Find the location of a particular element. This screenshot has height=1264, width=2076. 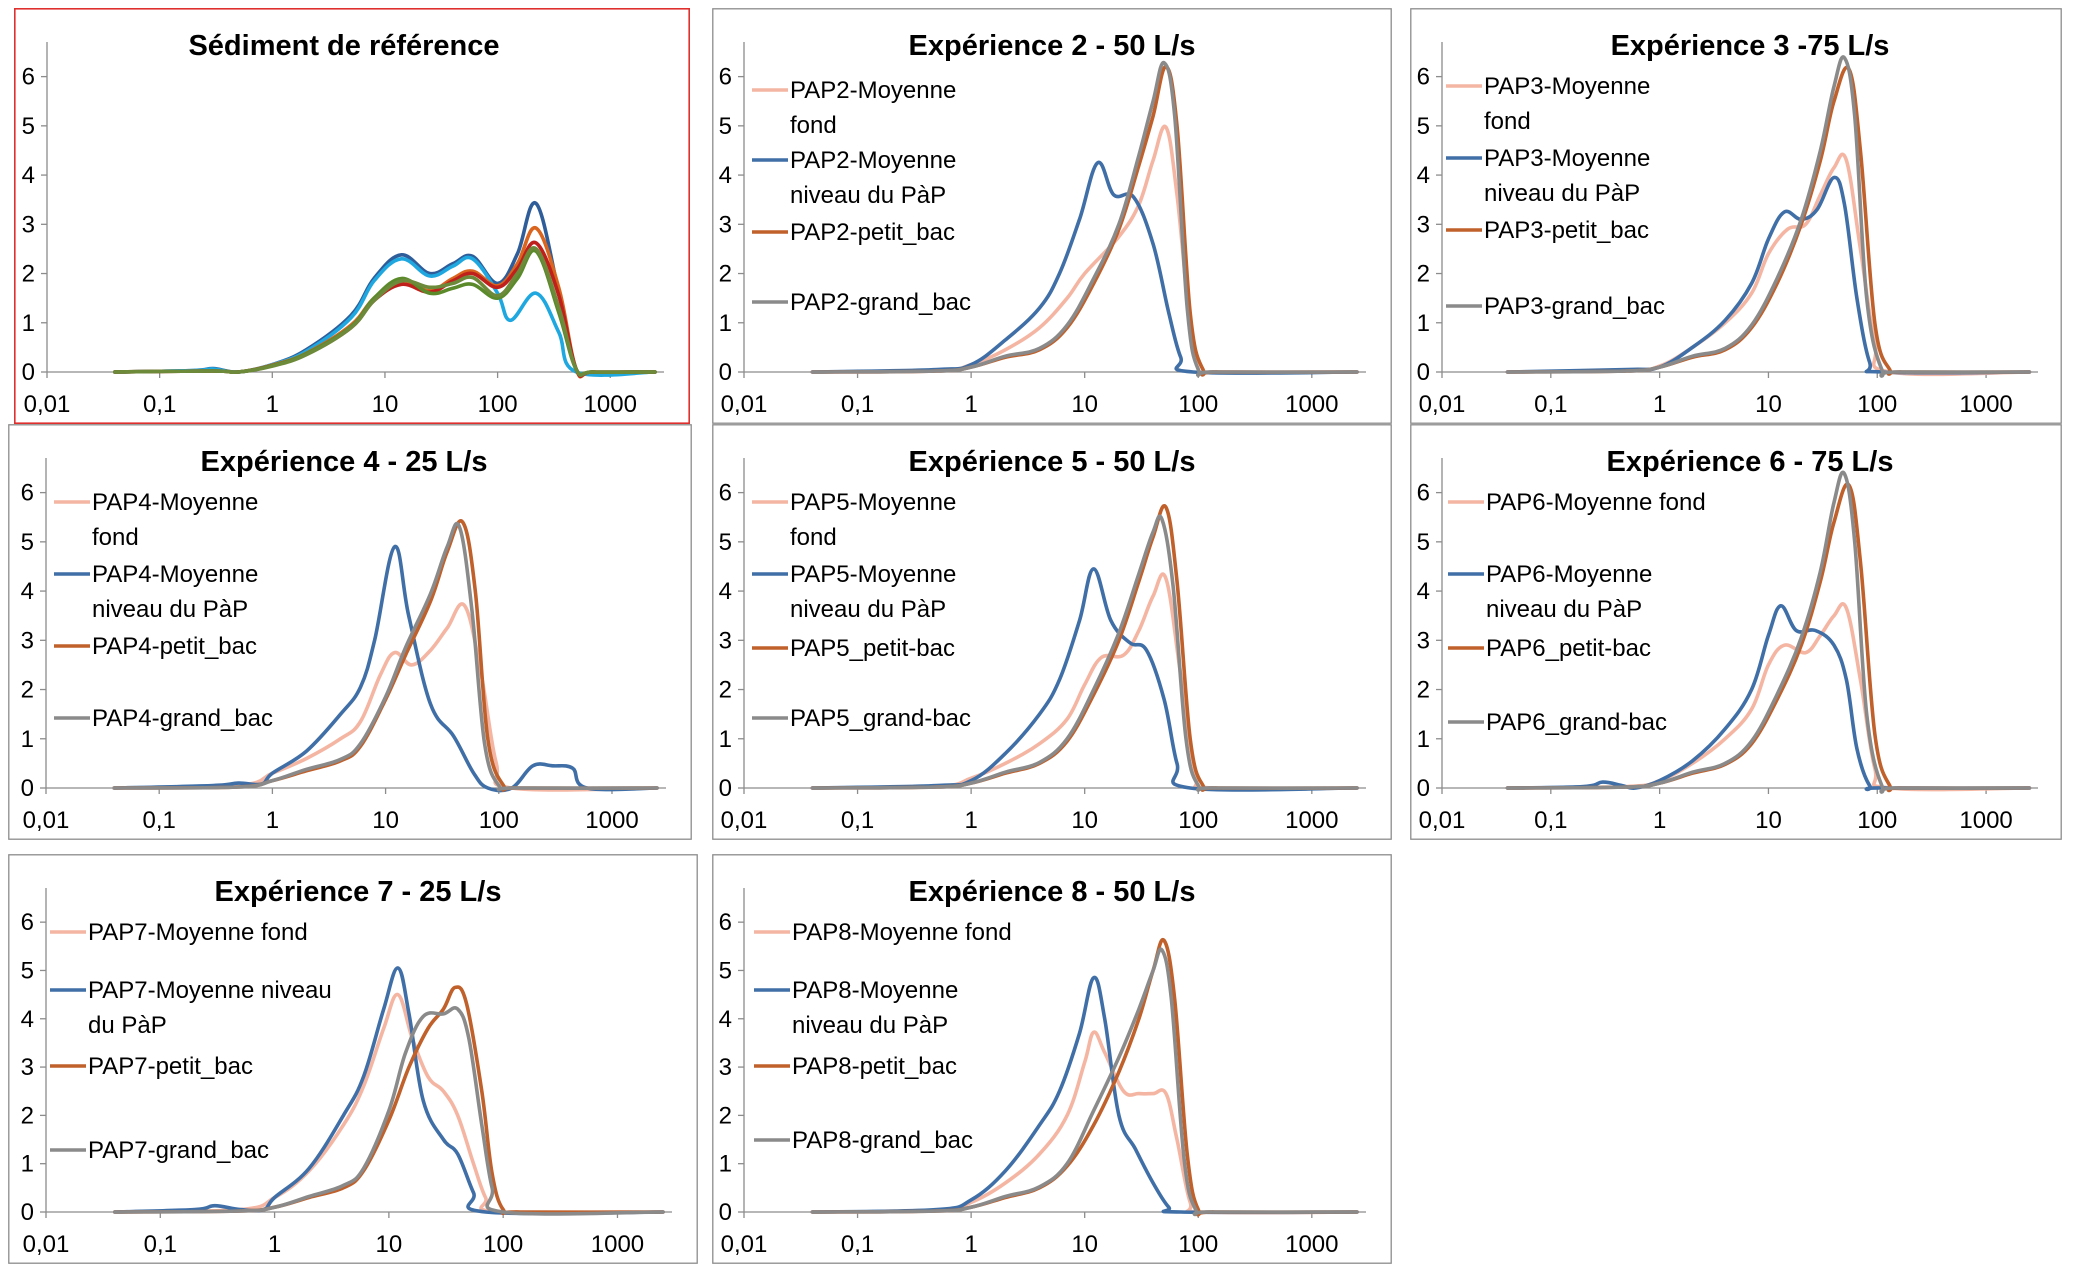

legend-label: PAP7-petit_bac is located at coordinates (170, 1066).